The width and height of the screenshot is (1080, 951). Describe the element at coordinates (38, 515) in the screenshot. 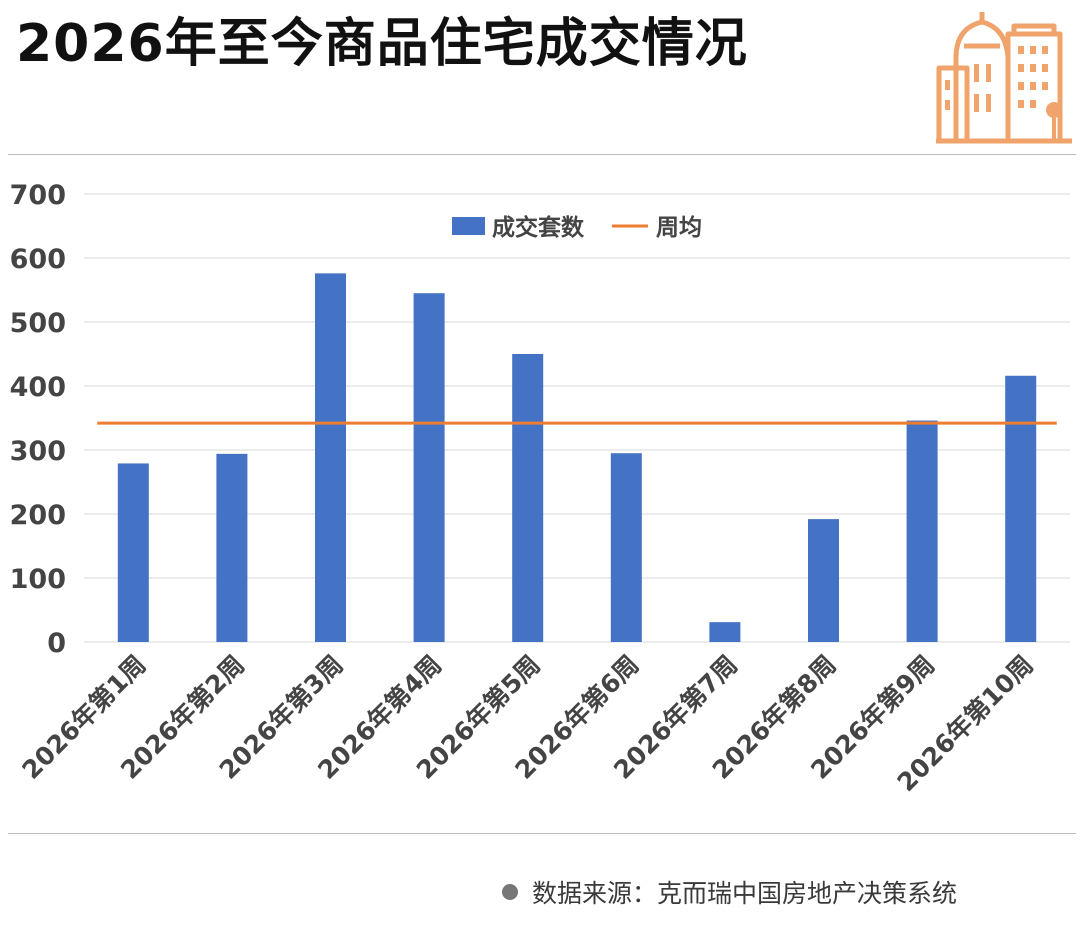

I see `y-tick-label: 200` at that location.